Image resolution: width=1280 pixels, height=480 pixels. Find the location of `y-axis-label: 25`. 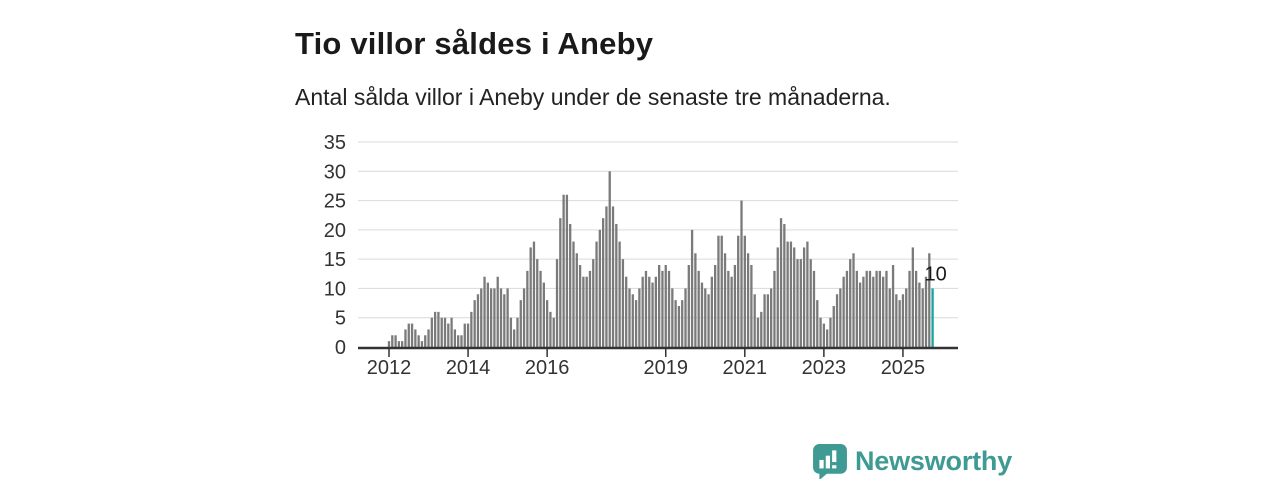

y-axis-label: 25 is located at coordinates (335, 202).